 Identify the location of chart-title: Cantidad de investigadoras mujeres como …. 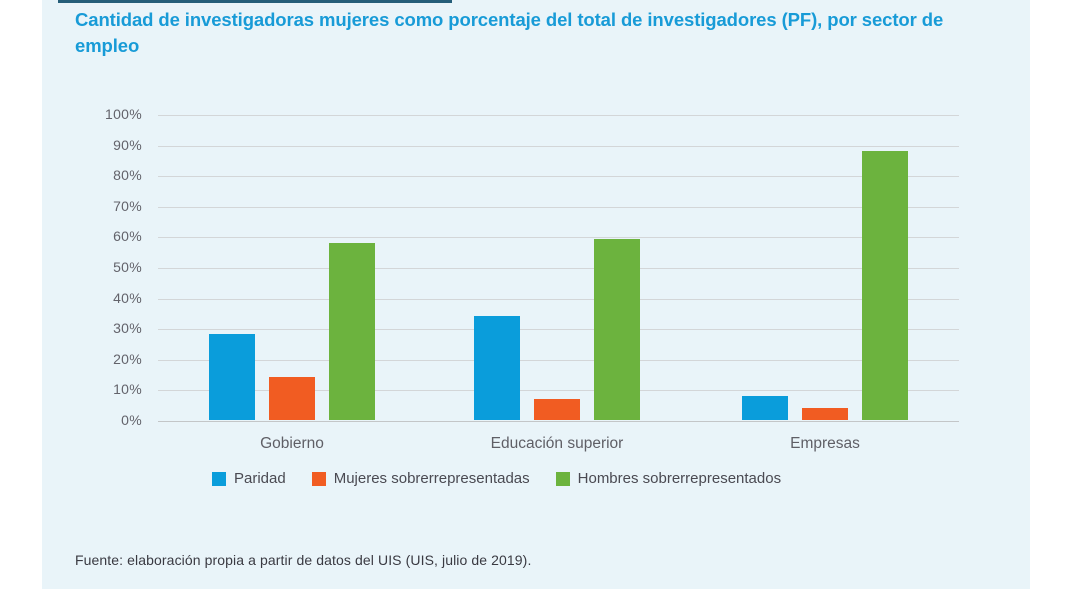
(509, 32).